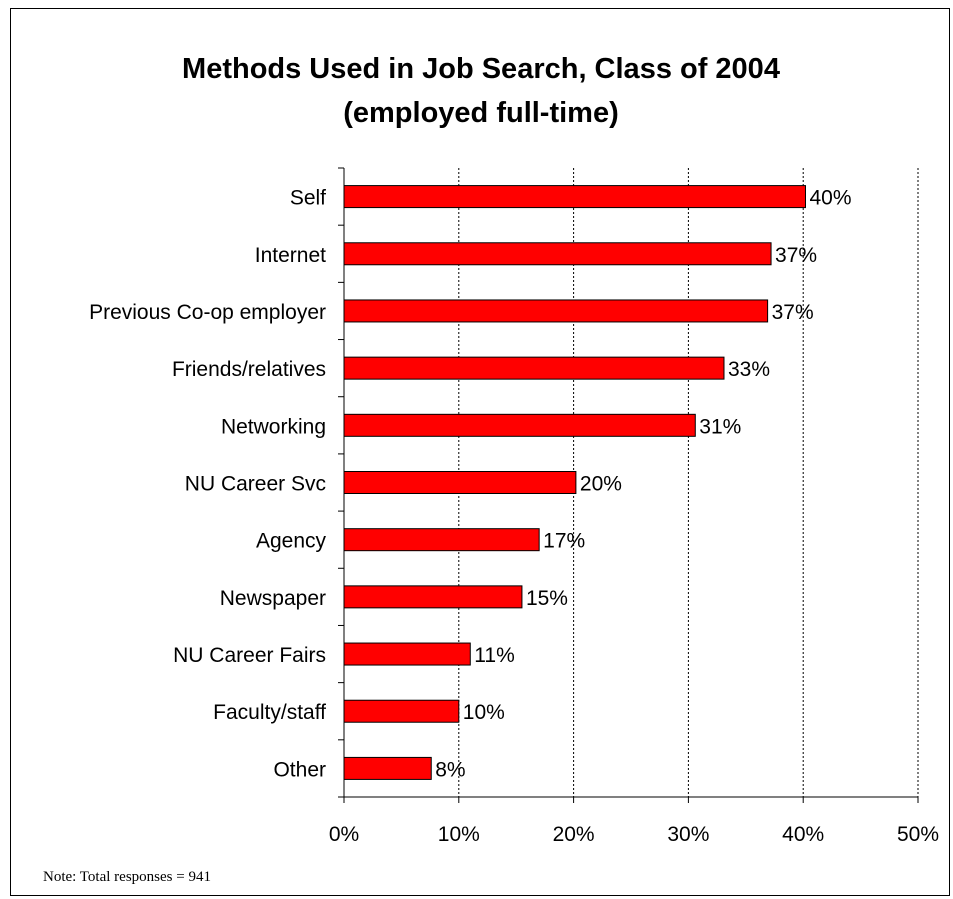 This screenshot has width=953, height=899. Describe the element at coordinates (803, 834) in the screenshot. I see `x-tick-label-40: 40%` at that location.